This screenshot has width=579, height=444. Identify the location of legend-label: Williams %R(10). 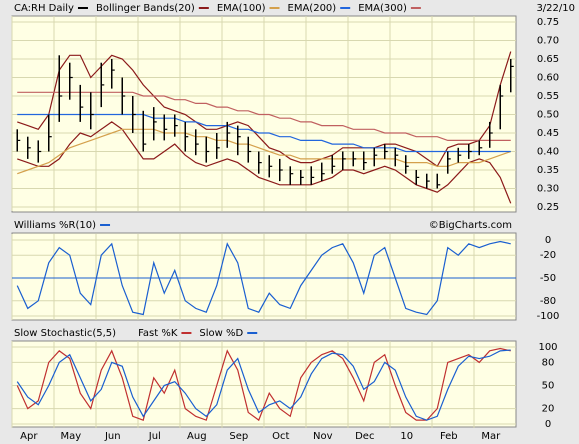
(55, 225).